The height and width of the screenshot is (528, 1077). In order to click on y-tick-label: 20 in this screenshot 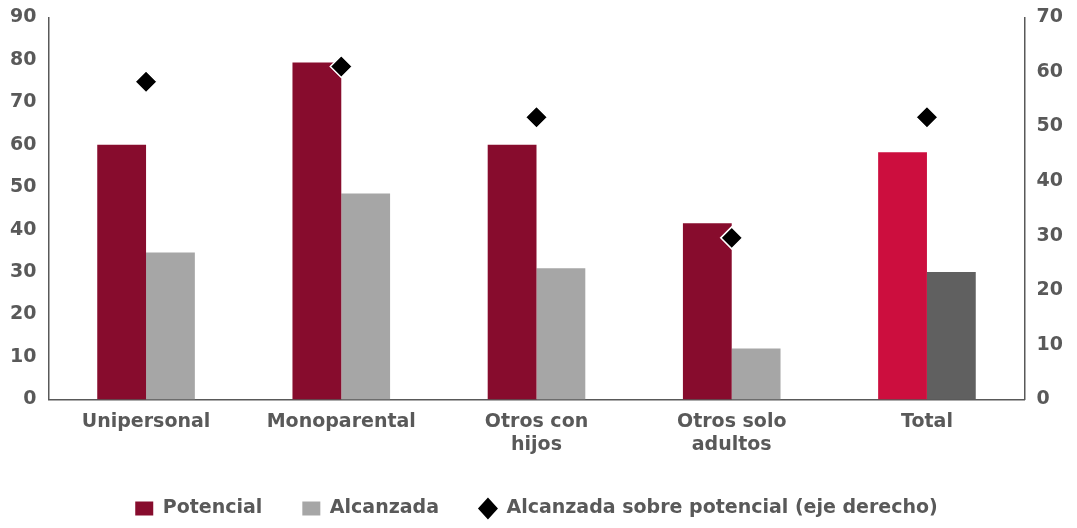, I will do `click(23, 312)`.